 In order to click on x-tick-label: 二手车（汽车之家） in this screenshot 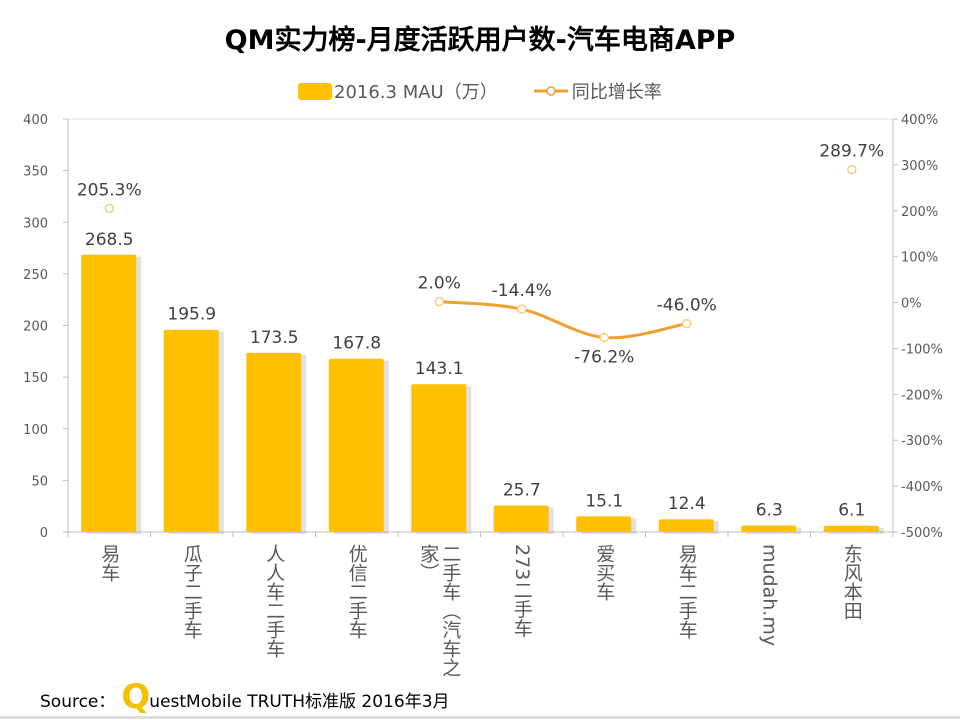, I will do `click(439, 610)`.